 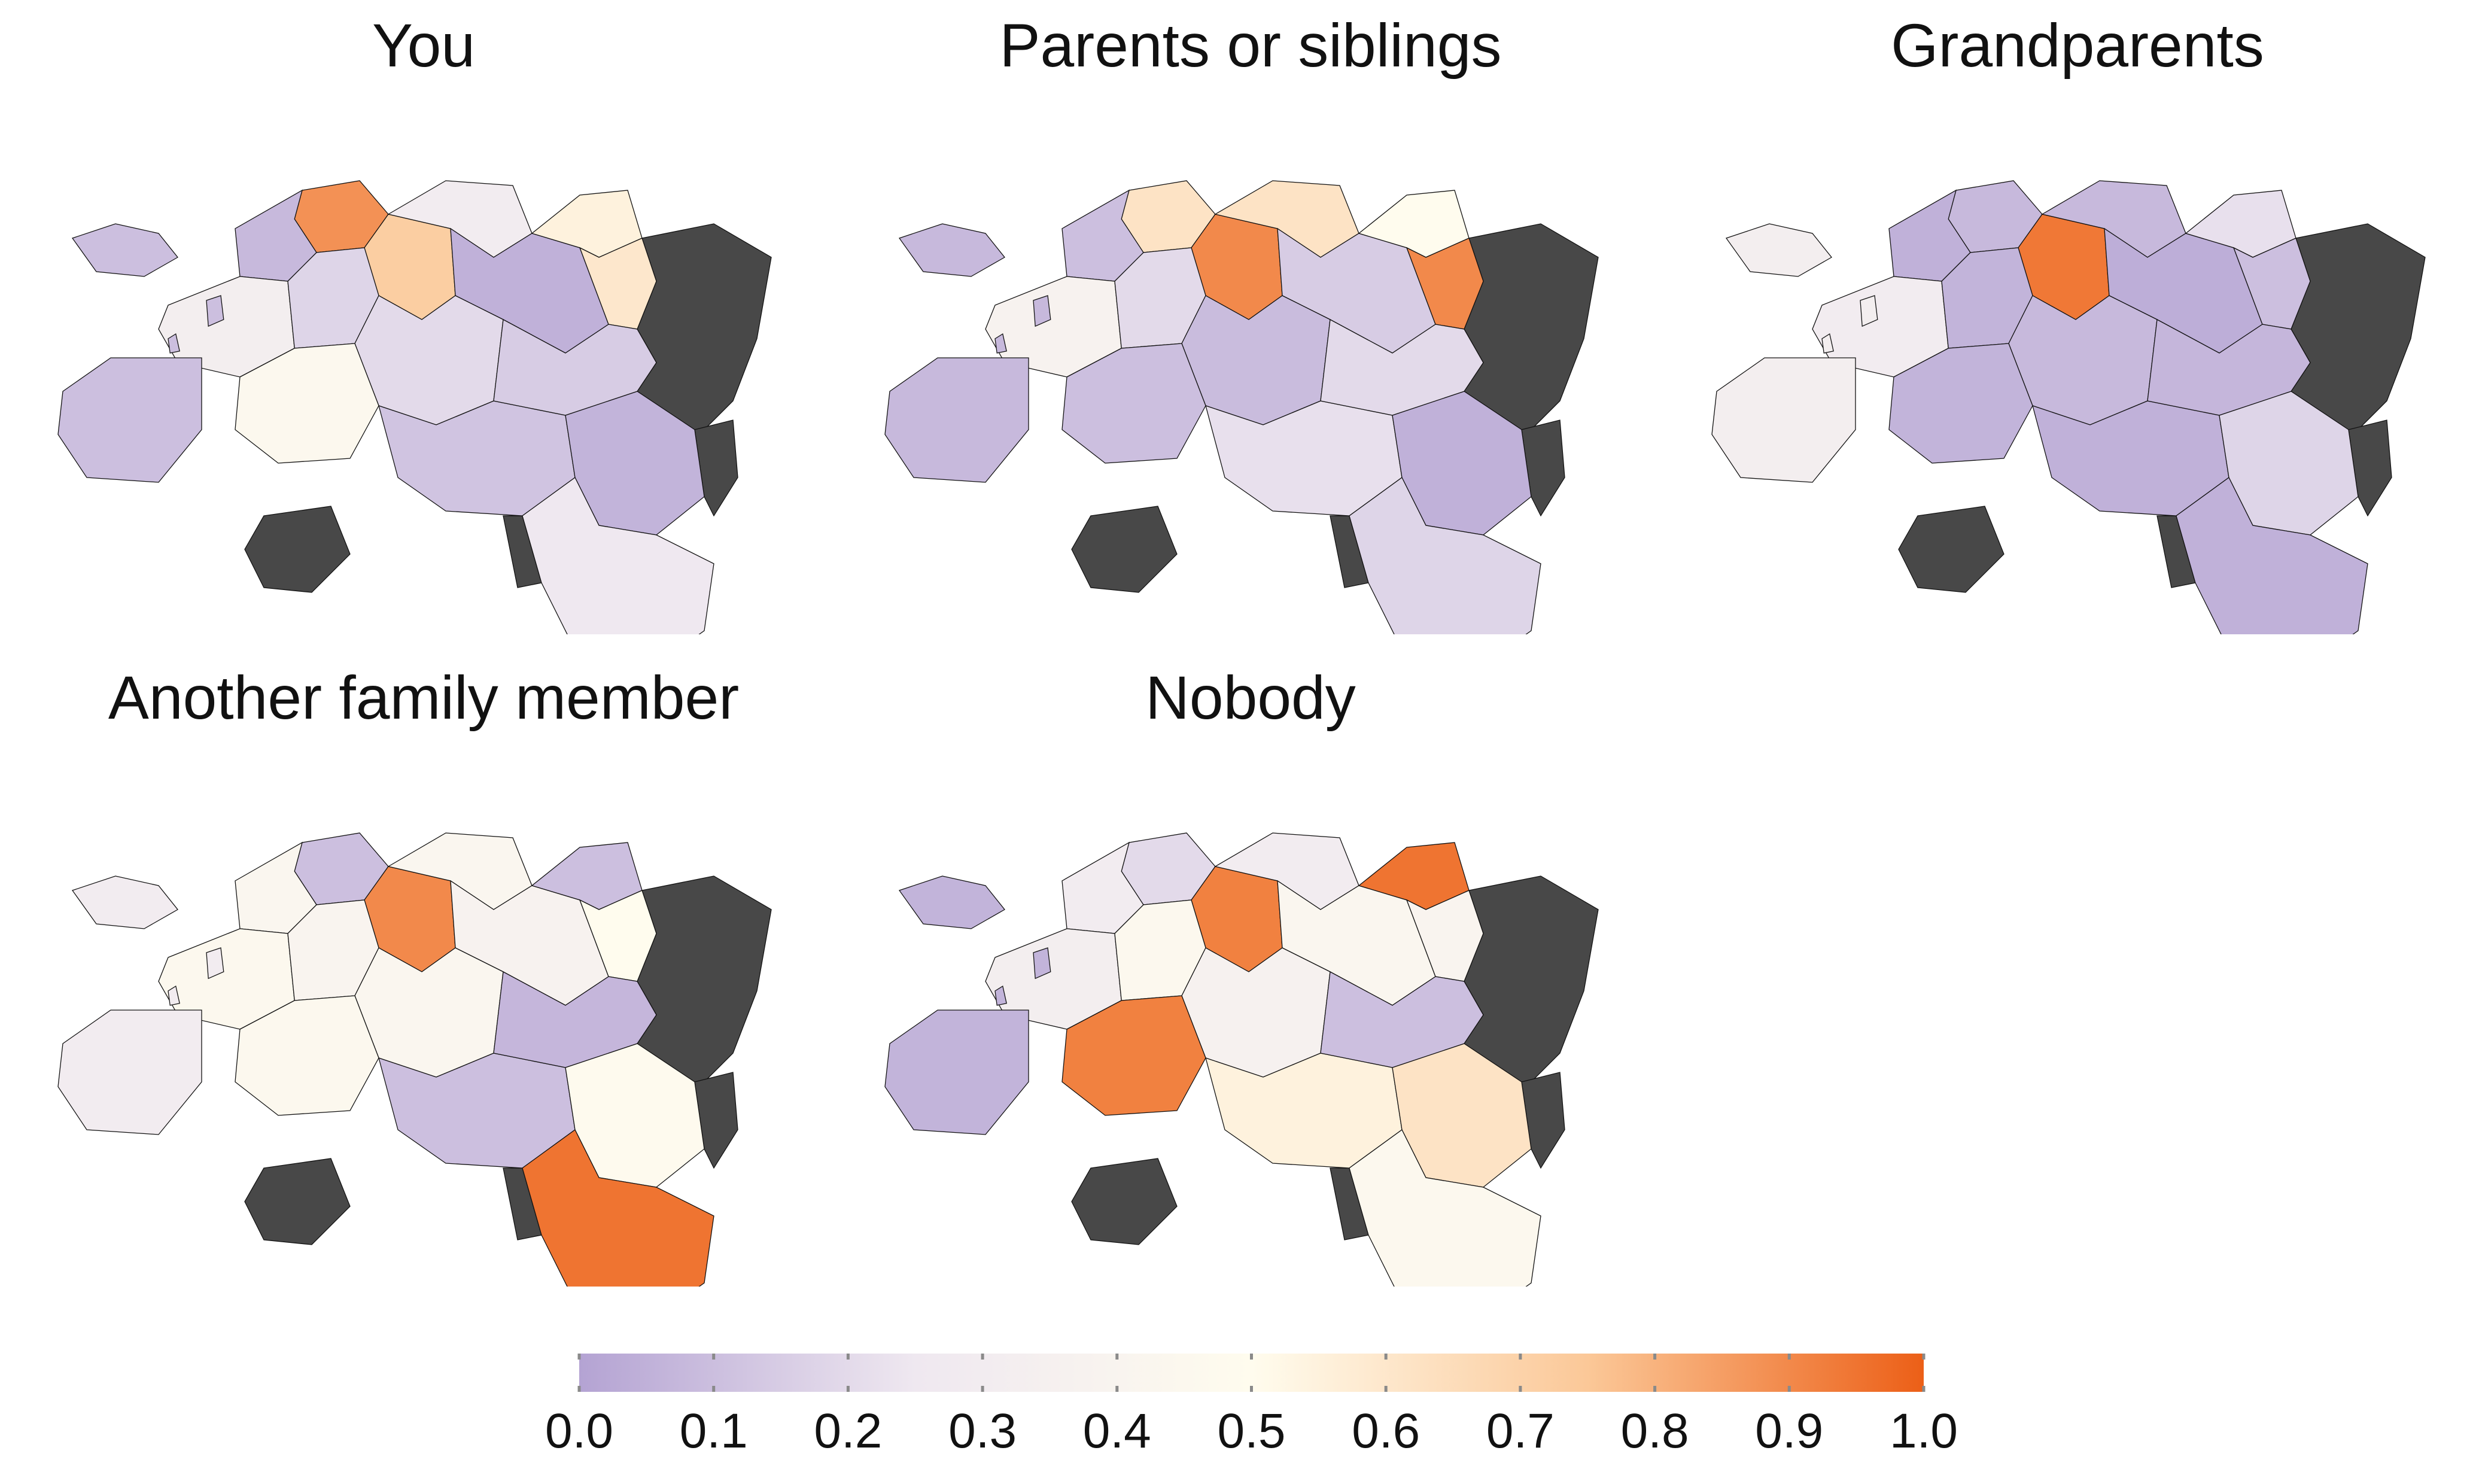 What do you see at coordinates (848, 1431) in the screenshot?
I see `colorbar-tick-label: 0.2` at bounding box center [848, 1431].